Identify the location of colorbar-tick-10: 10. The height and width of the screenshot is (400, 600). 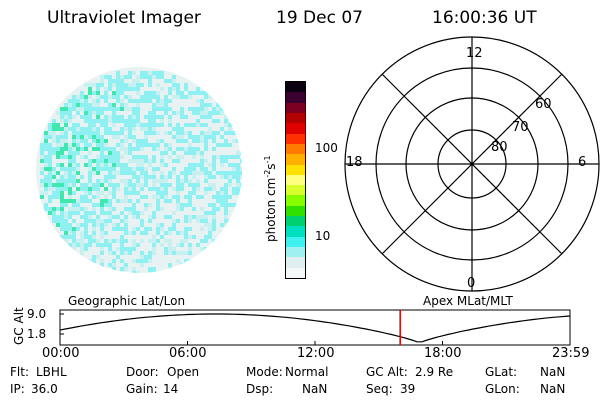
(323, 236).